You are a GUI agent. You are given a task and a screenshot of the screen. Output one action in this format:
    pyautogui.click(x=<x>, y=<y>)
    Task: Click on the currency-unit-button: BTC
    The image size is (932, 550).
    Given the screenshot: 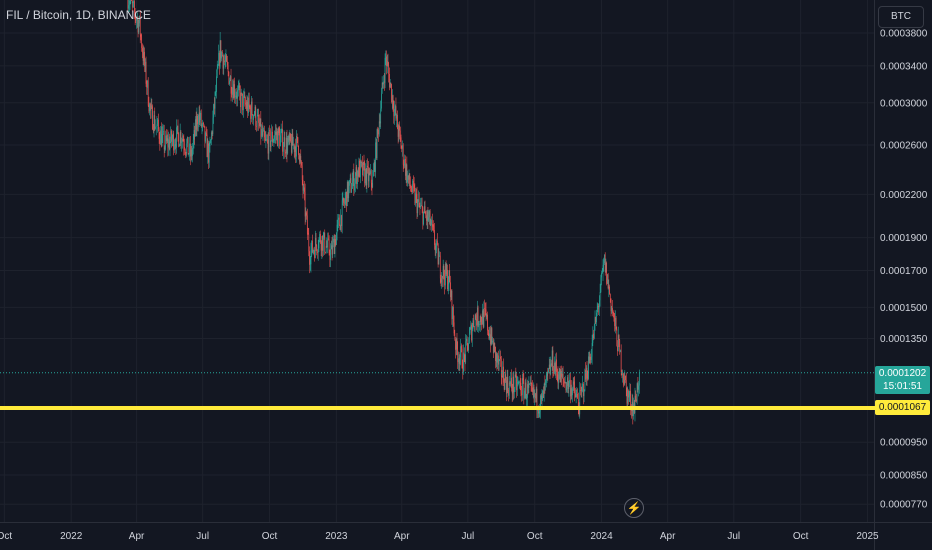 What is the action you would take?
    pyautogui.click(x=901, y=17)
    